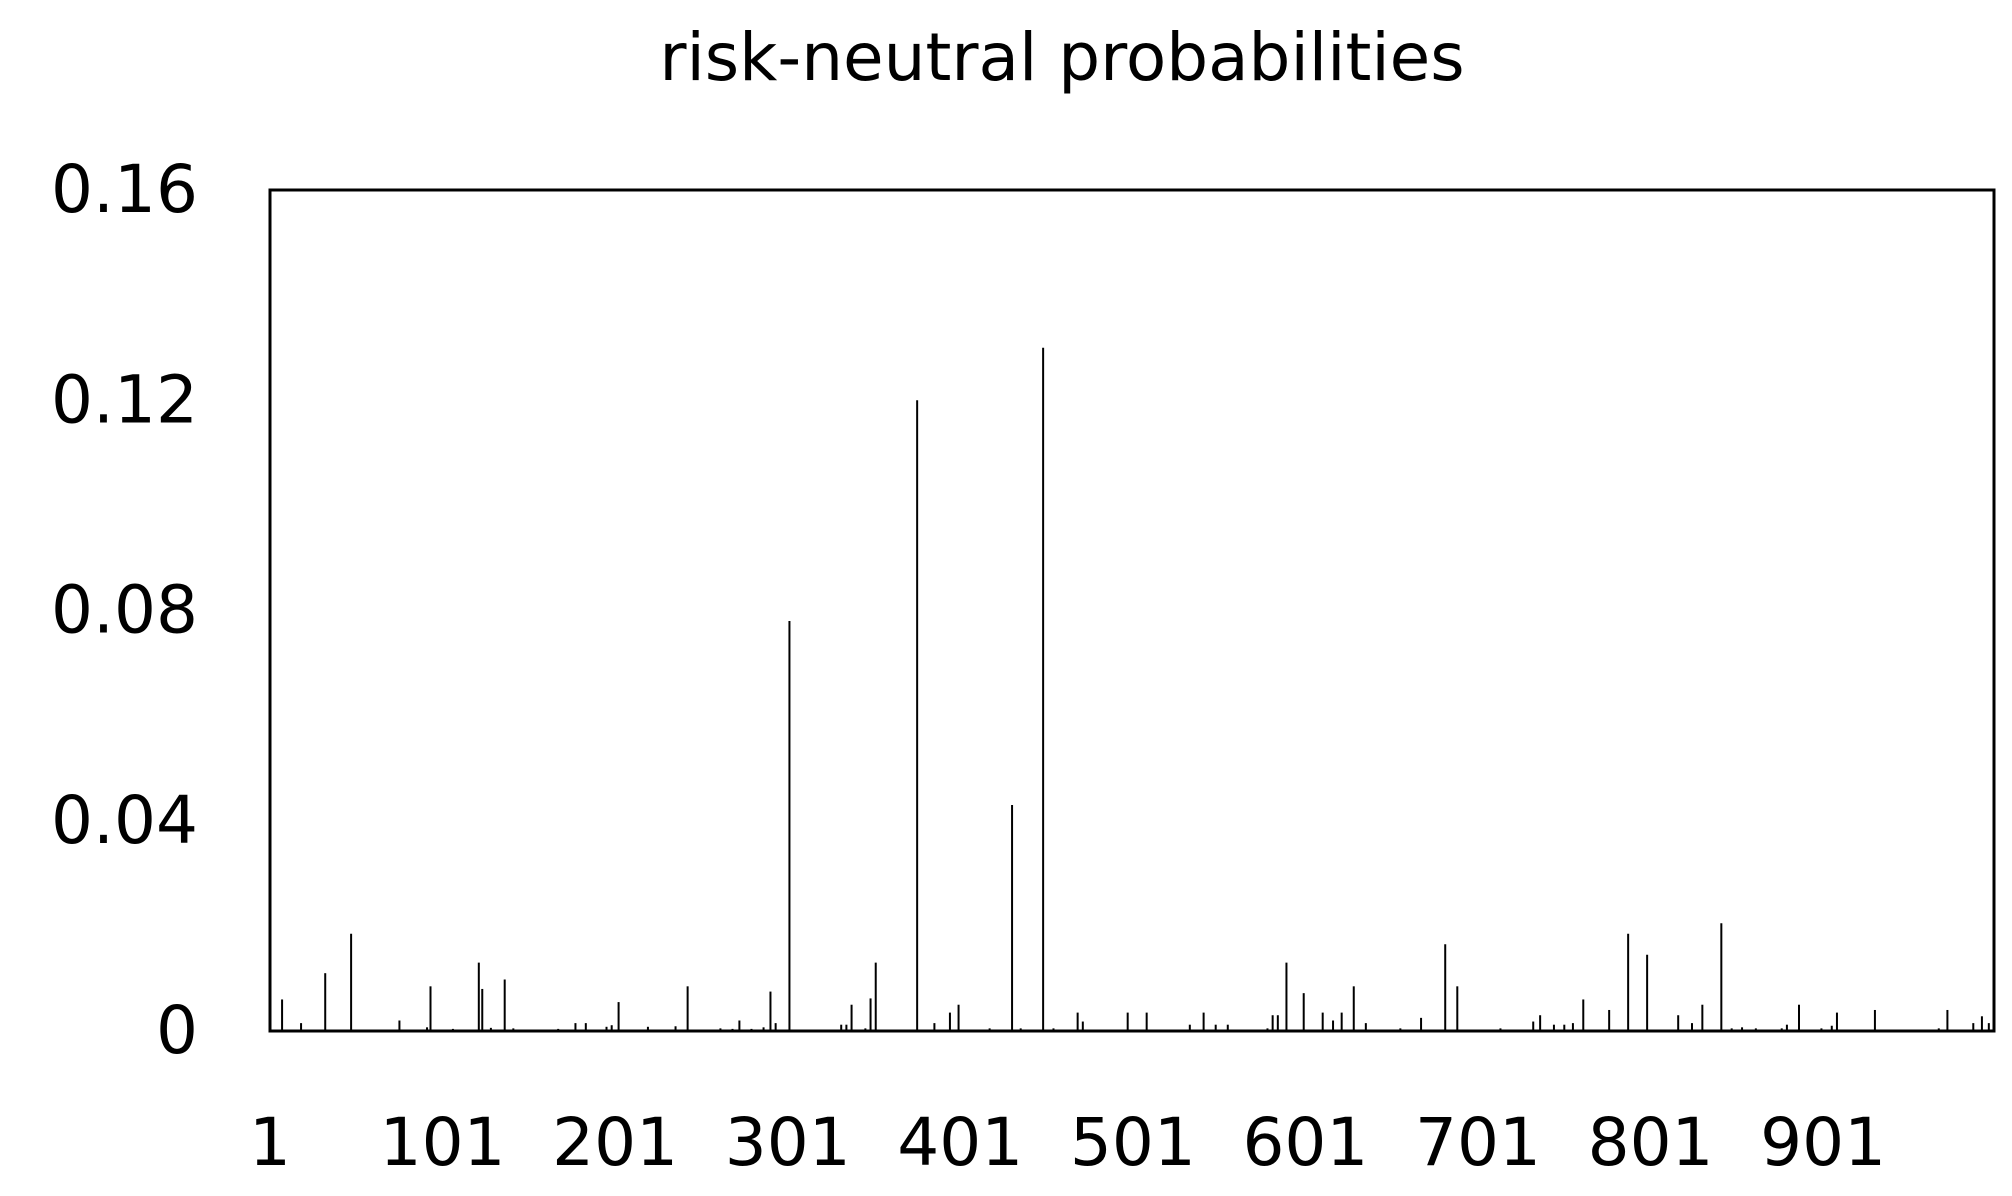  Describe the element at coordinates (1478, 1142) in the screenshot. I see `x-tick-label: 701` at that location.